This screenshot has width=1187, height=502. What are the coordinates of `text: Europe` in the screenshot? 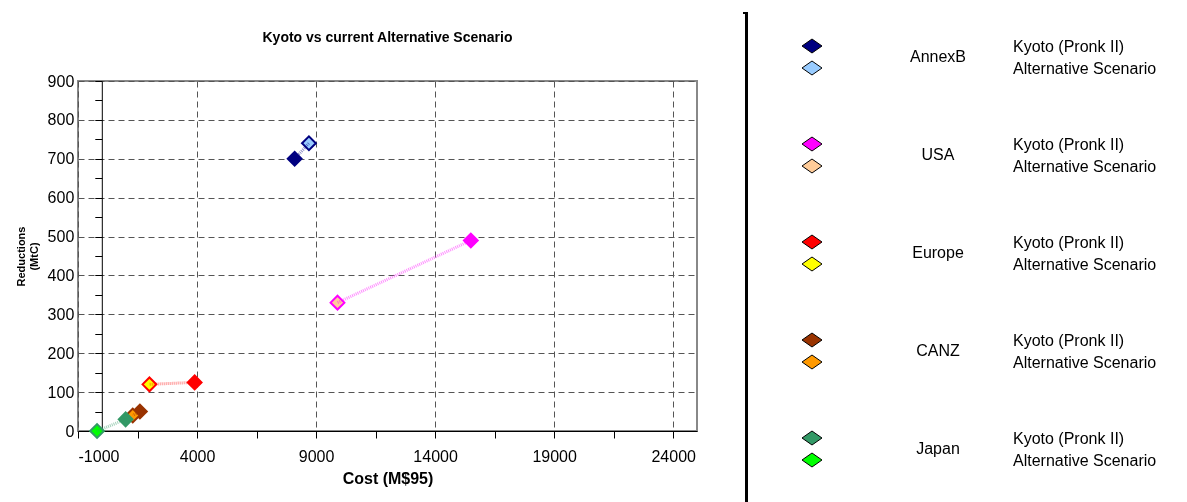 It's located at (938, 252).